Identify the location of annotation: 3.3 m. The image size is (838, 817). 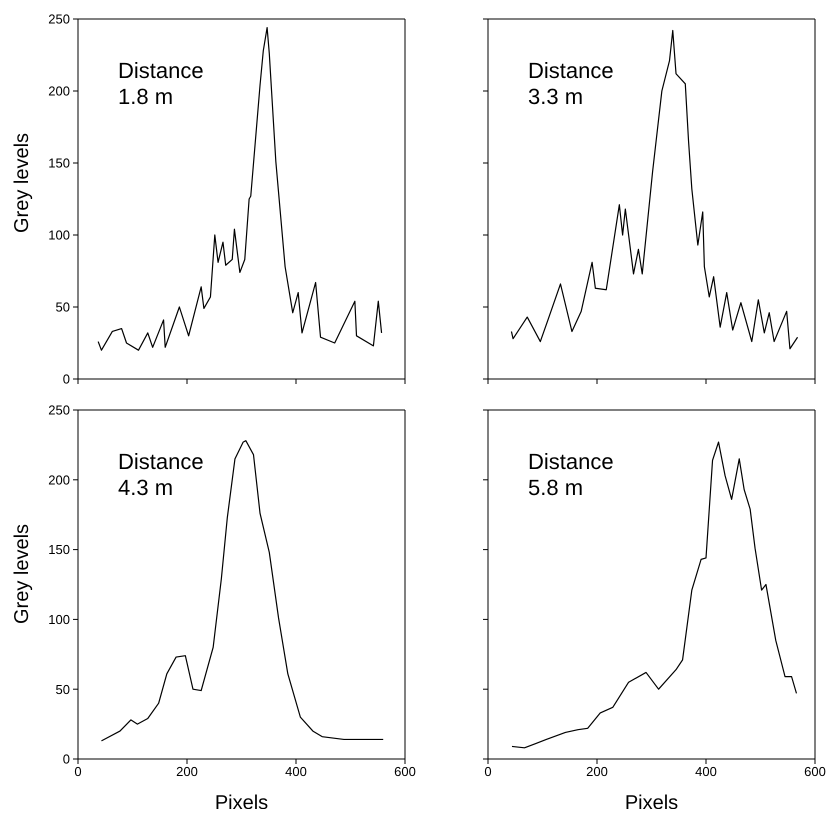
(556, 97).